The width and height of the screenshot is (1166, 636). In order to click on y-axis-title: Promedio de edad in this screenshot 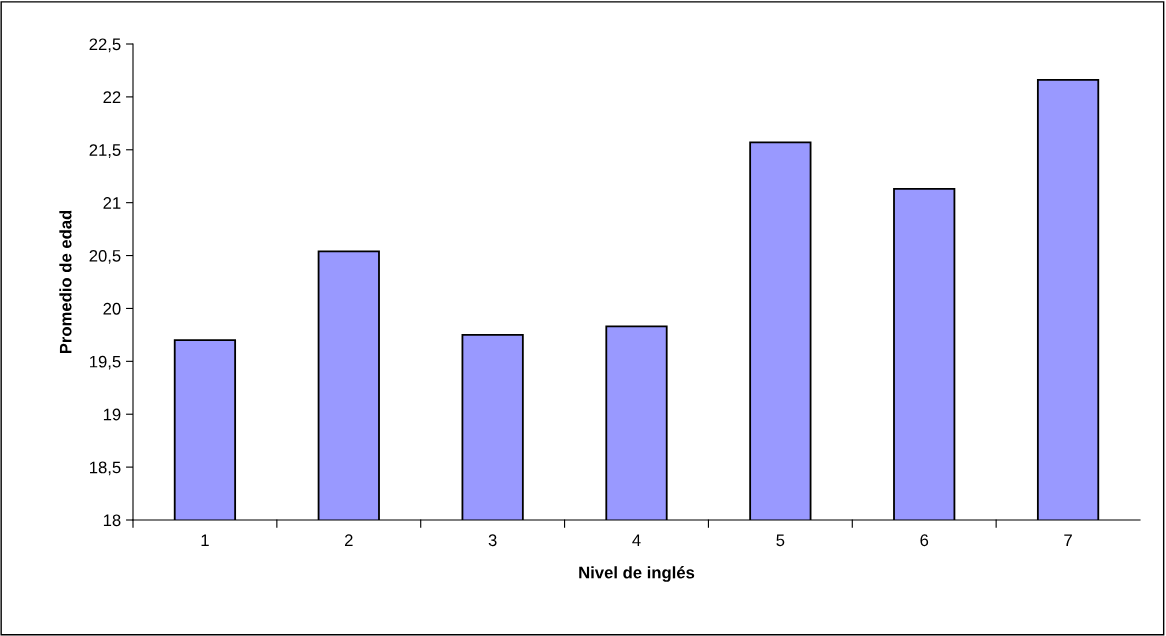, I will do `click(65, 282)`.